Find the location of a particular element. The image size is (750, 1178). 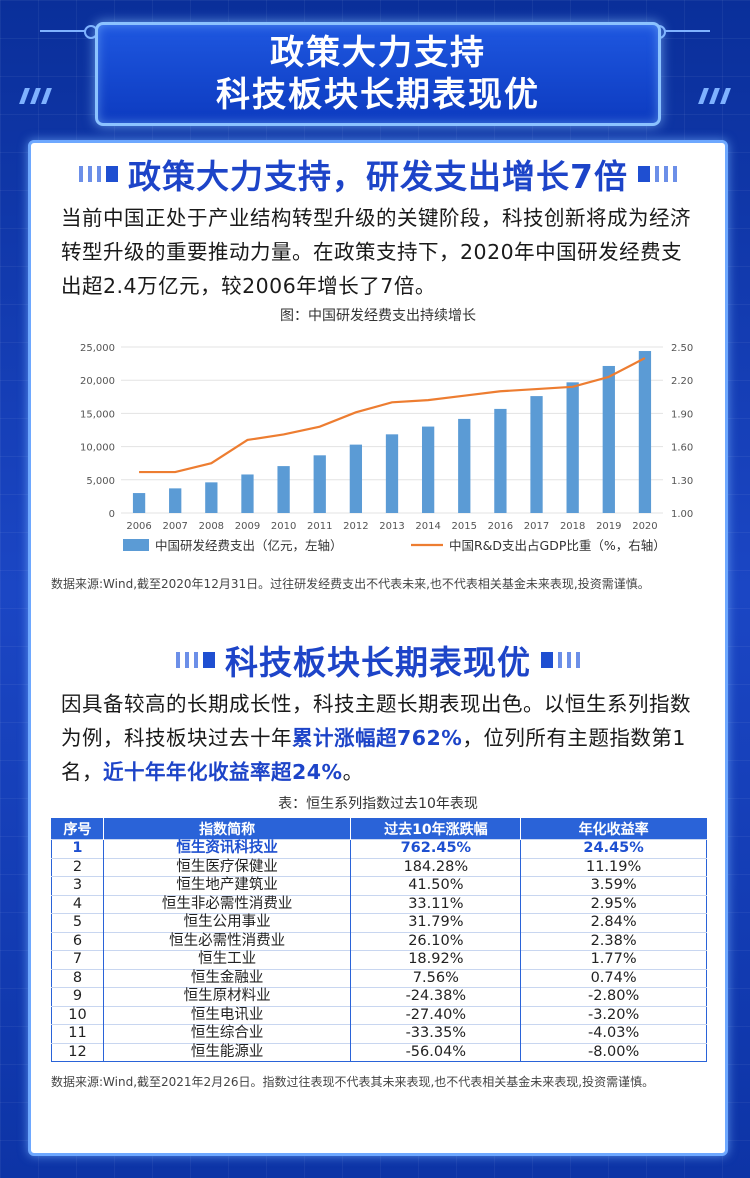

cell-index-name: 恒生资讯科技业 is located at coordinates (226, 848).